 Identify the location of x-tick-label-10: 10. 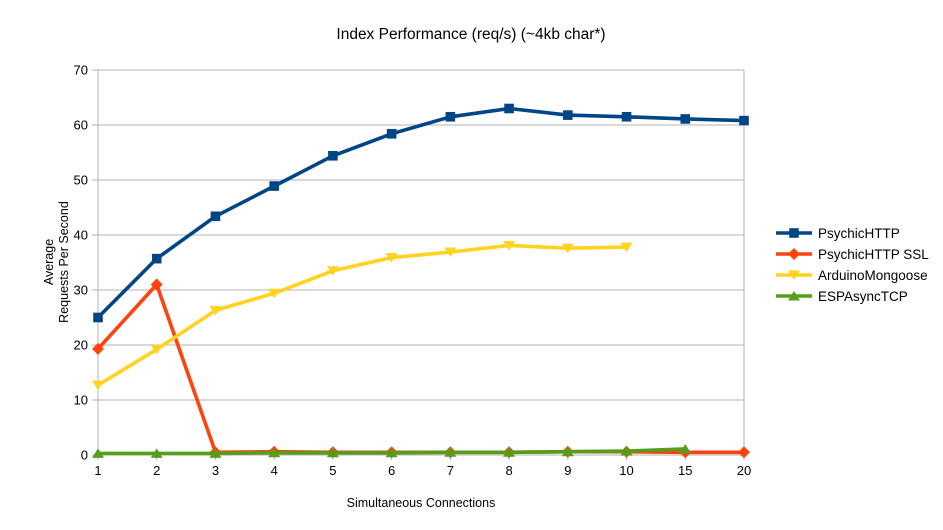
(626, 470).